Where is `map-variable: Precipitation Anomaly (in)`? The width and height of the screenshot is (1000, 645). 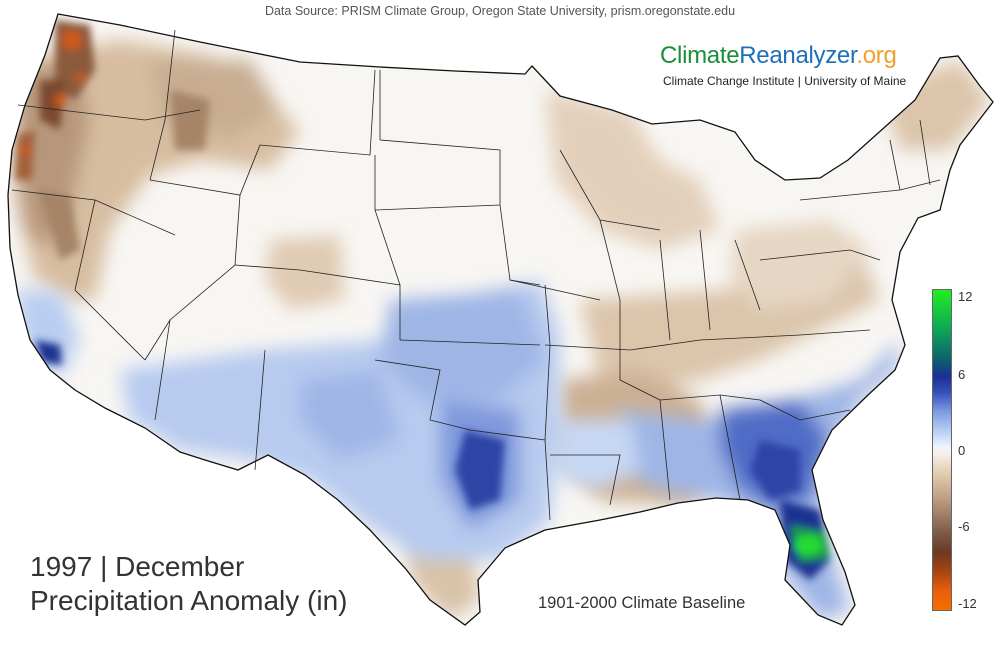 map-variable: Precipitation Anomaly (in) is located at coordinates (189, 600).